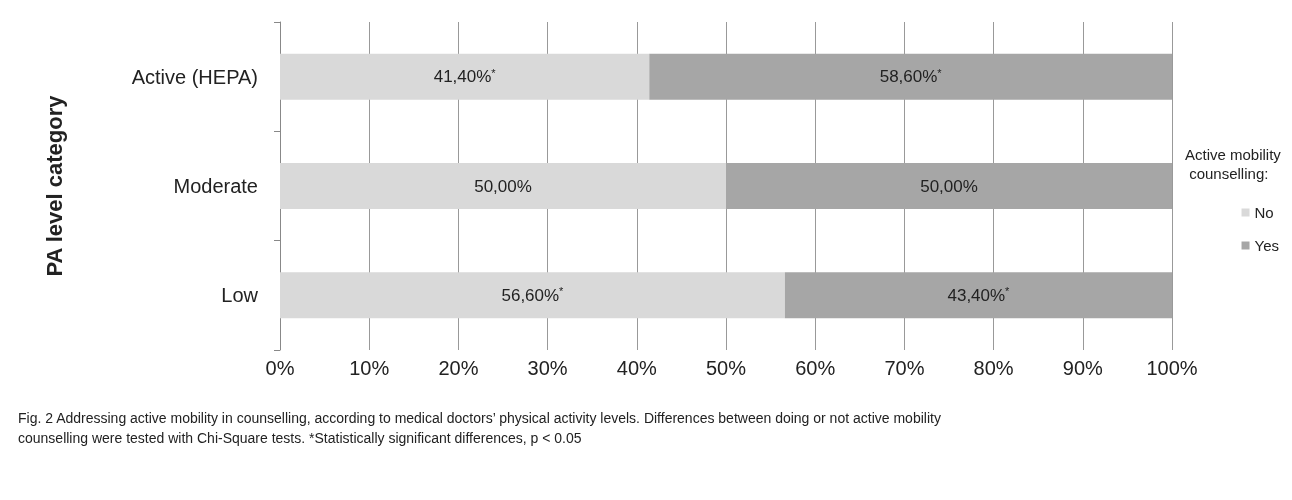  What do you see at coordinates (547, 368) in the screenshot?
I see `x-tick-label: 30%` at bounding box center [547, 368].